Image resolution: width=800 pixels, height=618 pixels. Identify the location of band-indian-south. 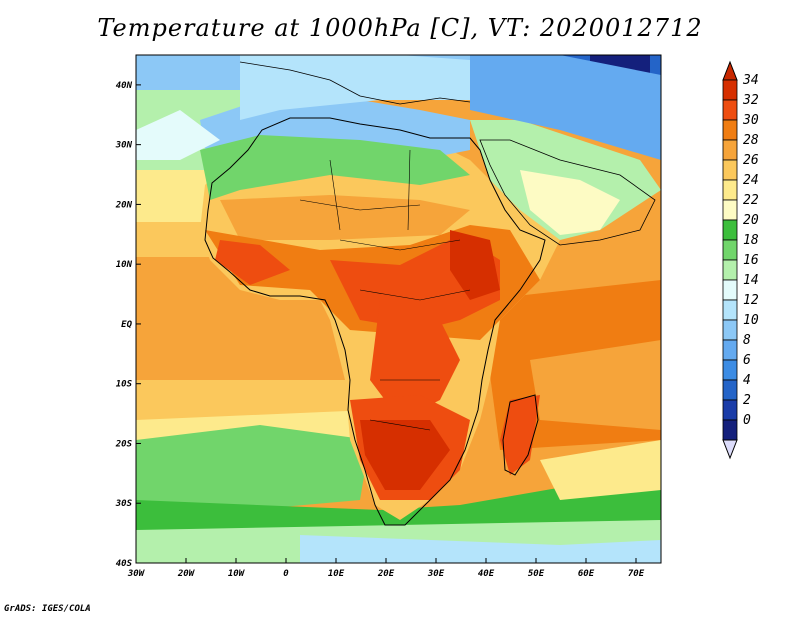
(600, 470).